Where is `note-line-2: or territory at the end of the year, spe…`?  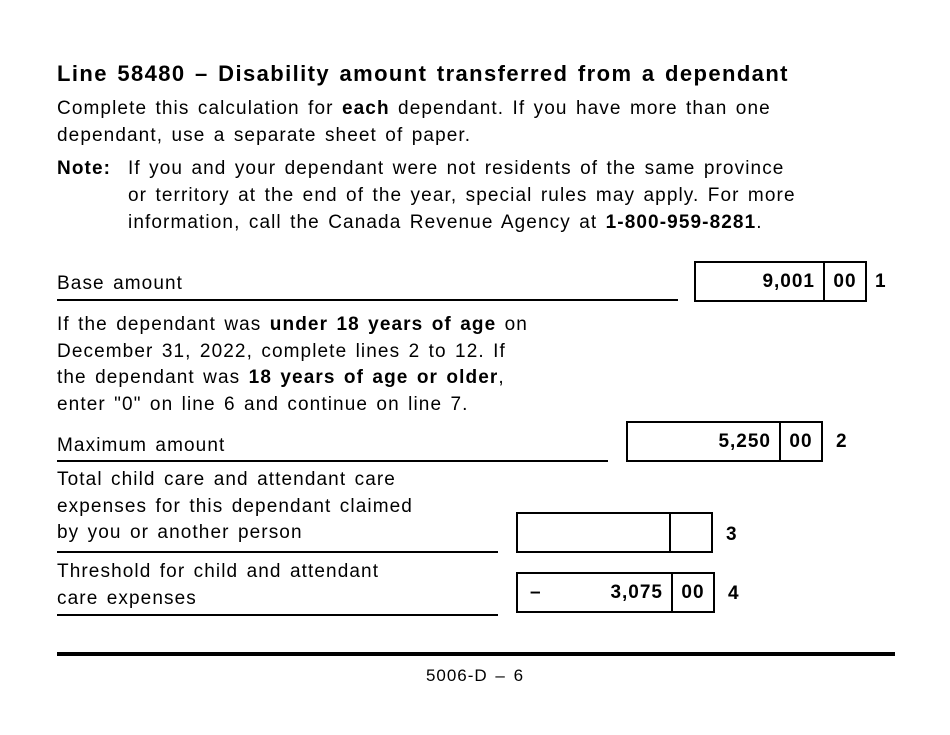
note-line-2: or territory at the end of the year, spe… is located at coordinates (462, 195).